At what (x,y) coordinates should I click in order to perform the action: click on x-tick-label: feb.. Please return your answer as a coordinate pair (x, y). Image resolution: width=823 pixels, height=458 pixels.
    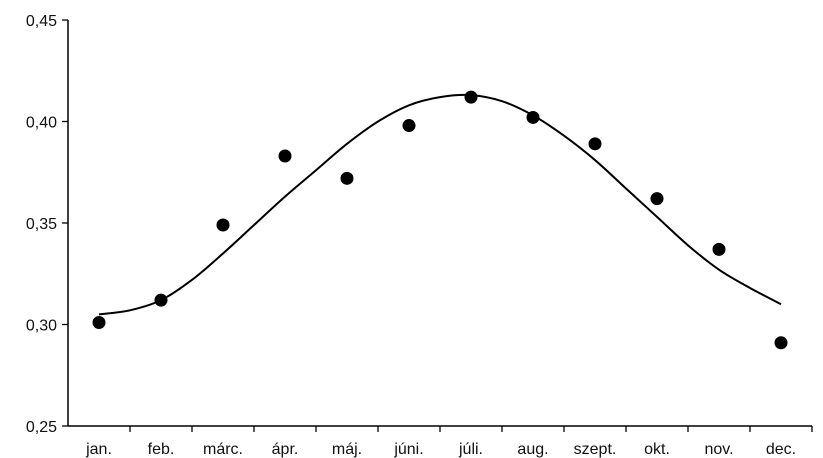
    Looking at the image, I should click on (161, 449).